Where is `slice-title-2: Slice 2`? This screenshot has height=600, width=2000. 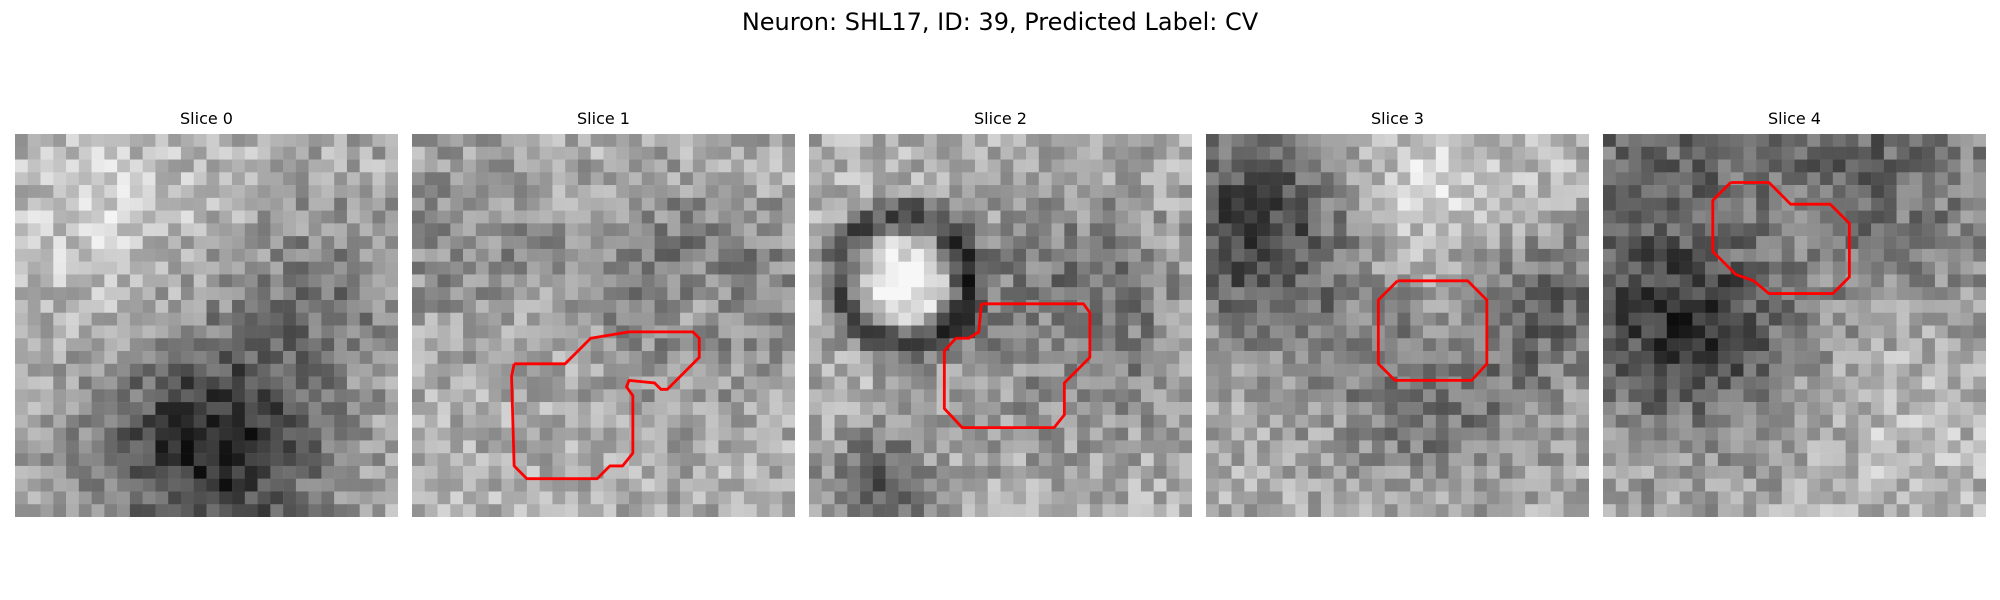 slice-title-2: Slice 2 is located at coordinates (1000, 118).